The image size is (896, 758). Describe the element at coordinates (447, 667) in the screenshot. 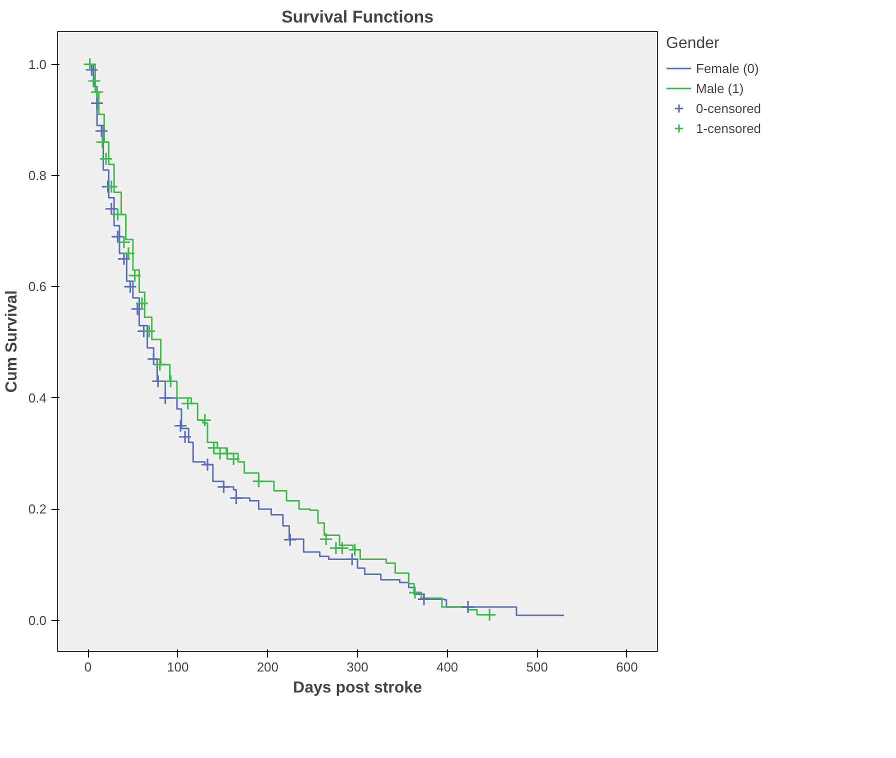

I see `x-tick-label: 400` at that location.